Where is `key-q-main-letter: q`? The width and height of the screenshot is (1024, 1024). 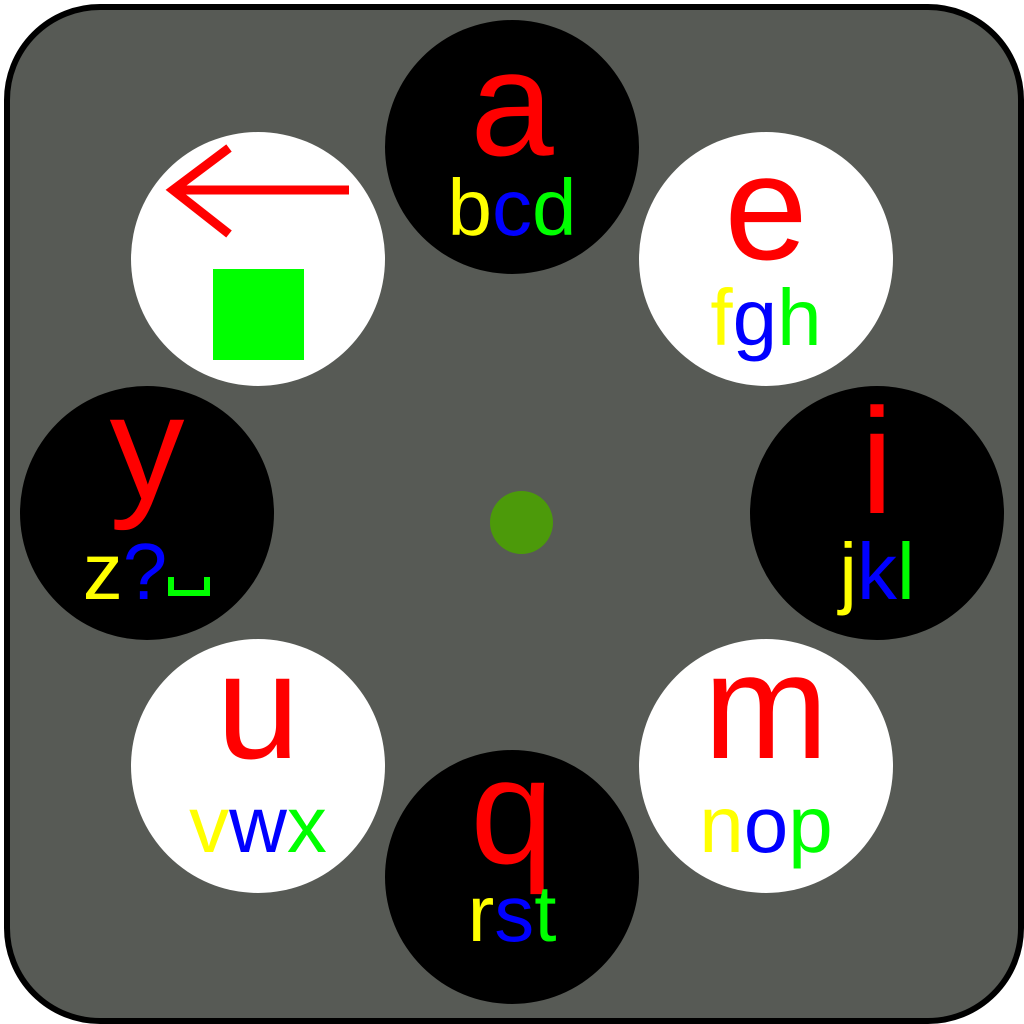 key-q-main-letter: q is located at coordinates (512, 811).